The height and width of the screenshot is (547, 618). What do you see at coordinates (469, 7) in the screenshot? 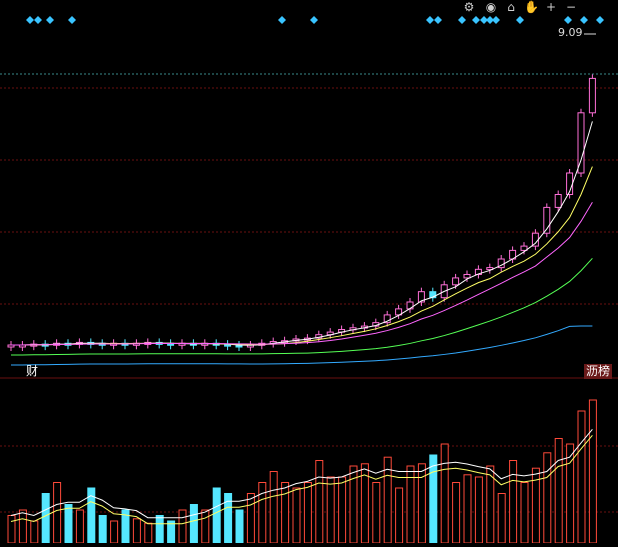
I see `settings-icon: ⚙` at bounding box center [469, 7].